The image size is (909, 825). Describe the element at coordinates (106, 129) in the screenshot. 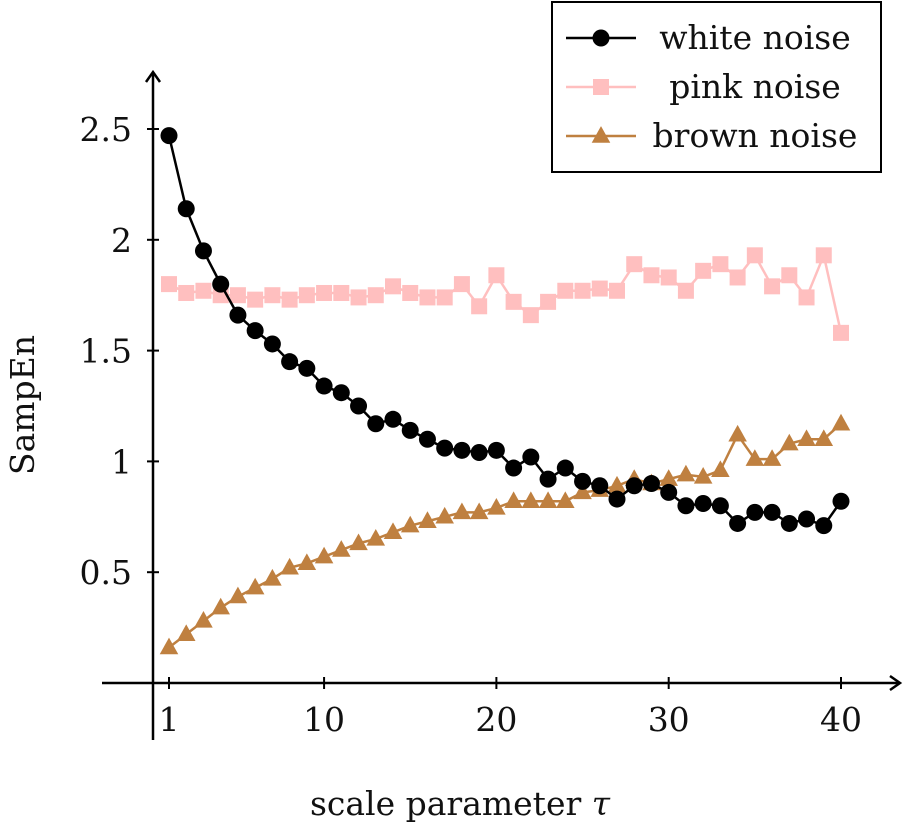

I see `y-tick-label: 2.5` at that location.